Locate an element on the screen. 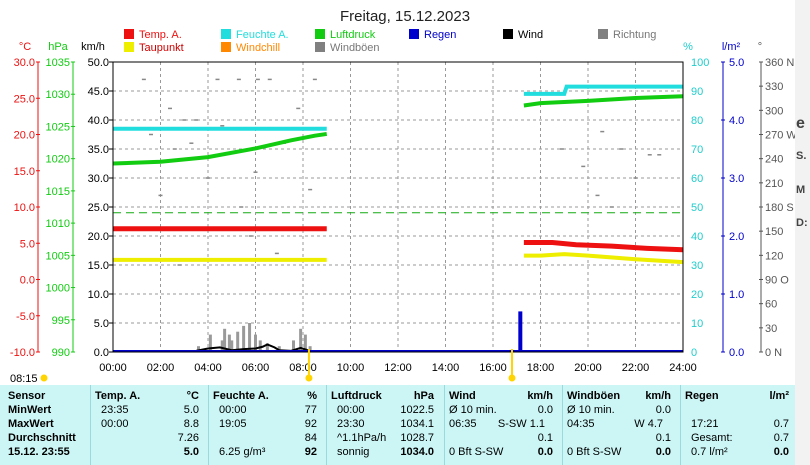 The image size is (810, 465). humidity-tick-label: 100 is located at coordinates (700, 63).